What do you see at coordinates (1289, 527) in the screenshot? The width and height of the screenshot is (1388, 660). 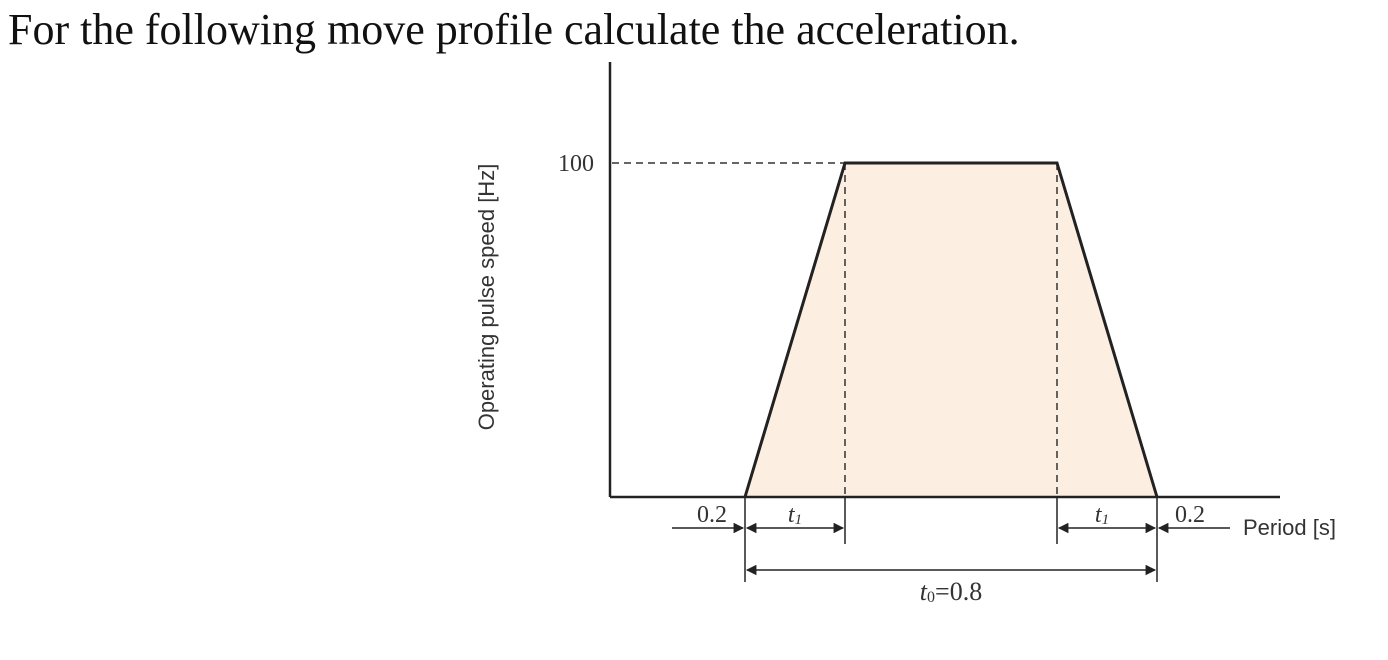 I see `x-axis-label: Period [s]` at bounding box center [1289, 527].